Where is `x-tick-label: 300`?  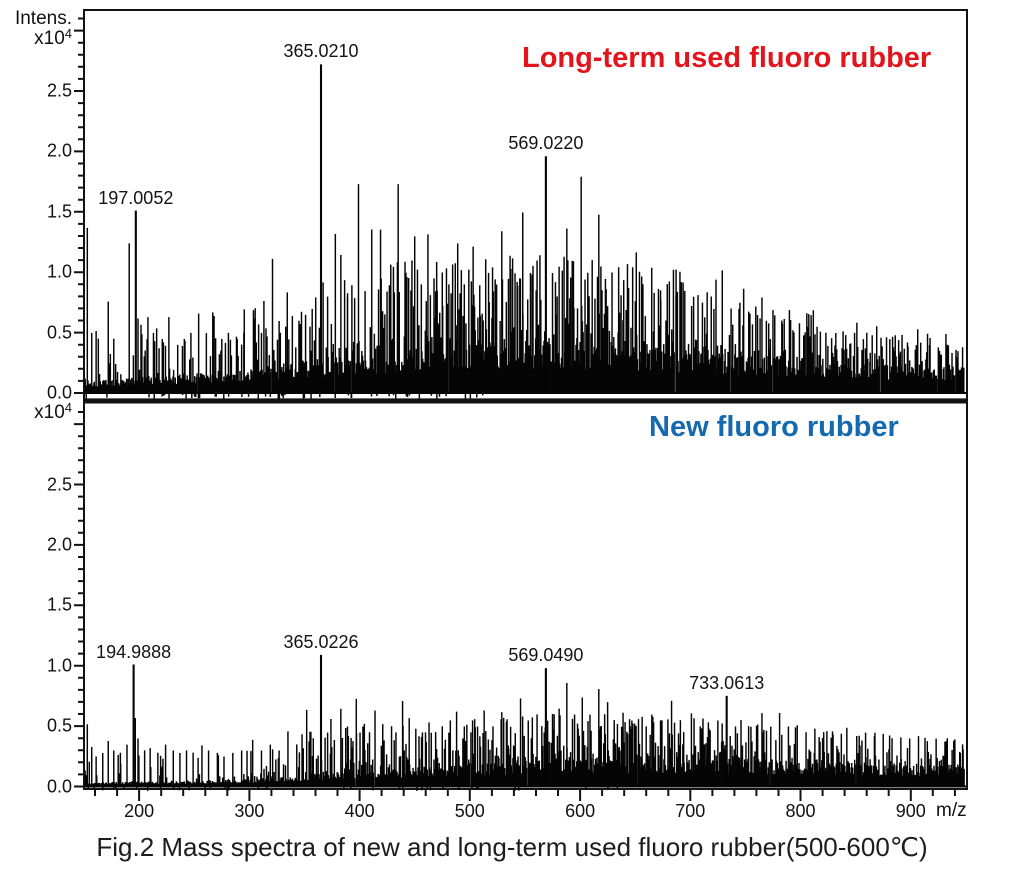
x-tick-label: 300 is located at coordinates (249, 811).